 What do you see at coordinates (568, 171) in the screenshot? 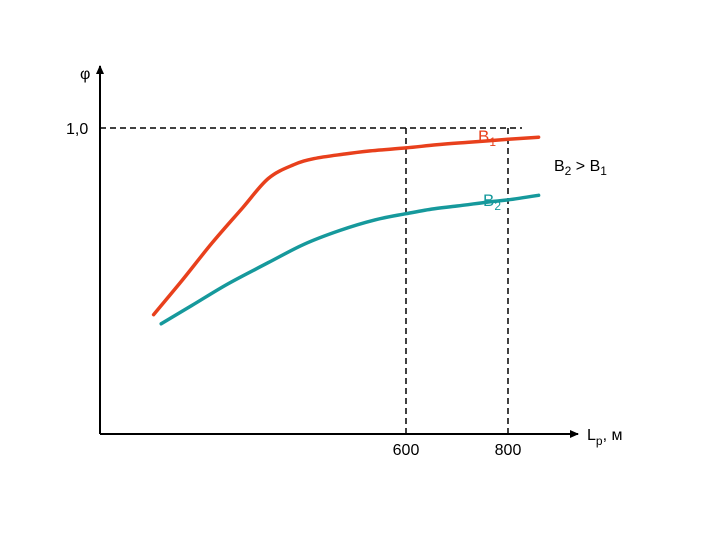
I see `comparison-b2-subscript: 2` at bounding box center [568, 171].